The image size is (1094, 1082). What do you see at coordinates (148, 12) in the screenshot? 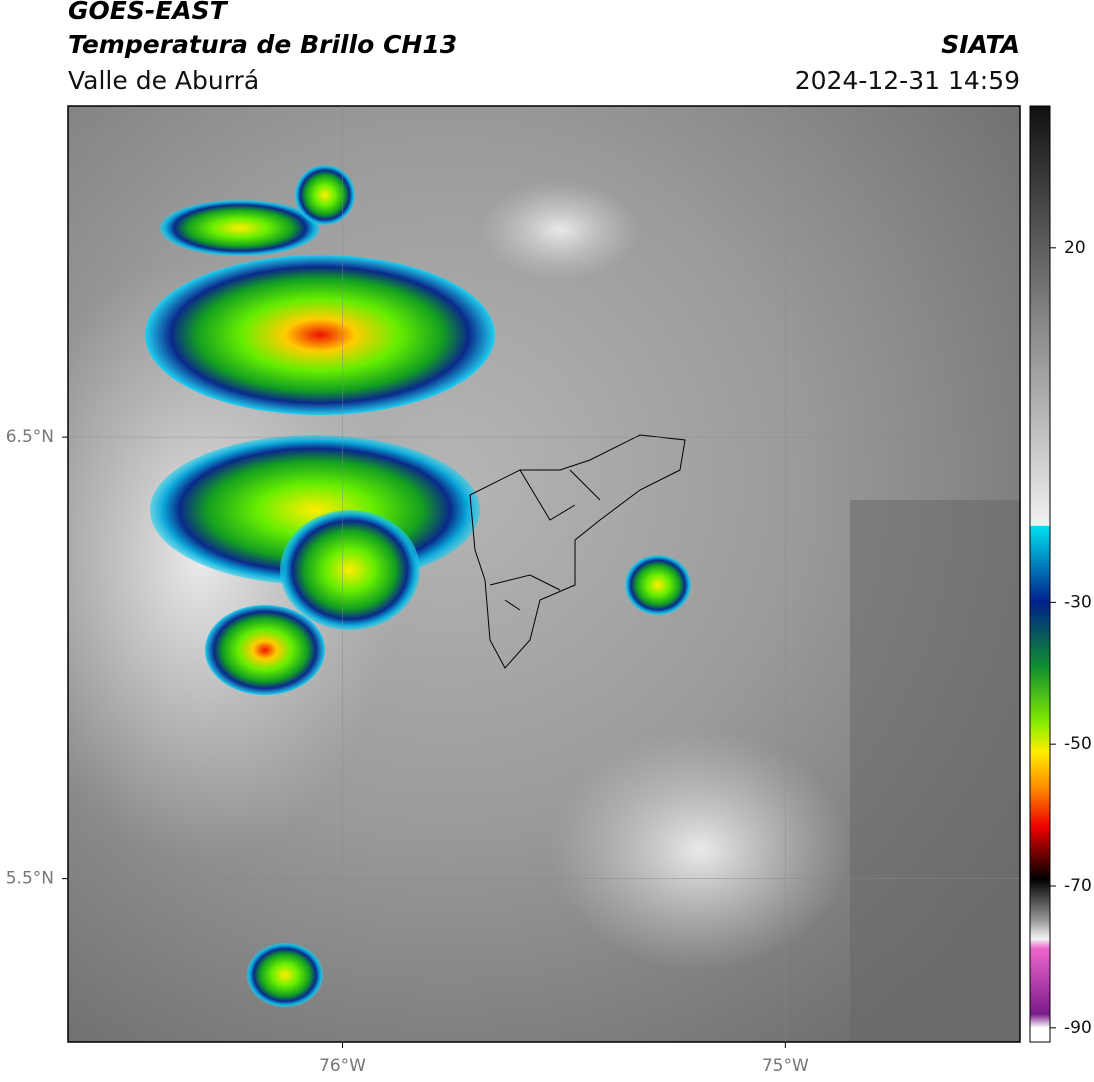
I see `title: GOES-EAST` at bounding box center [148, 12].